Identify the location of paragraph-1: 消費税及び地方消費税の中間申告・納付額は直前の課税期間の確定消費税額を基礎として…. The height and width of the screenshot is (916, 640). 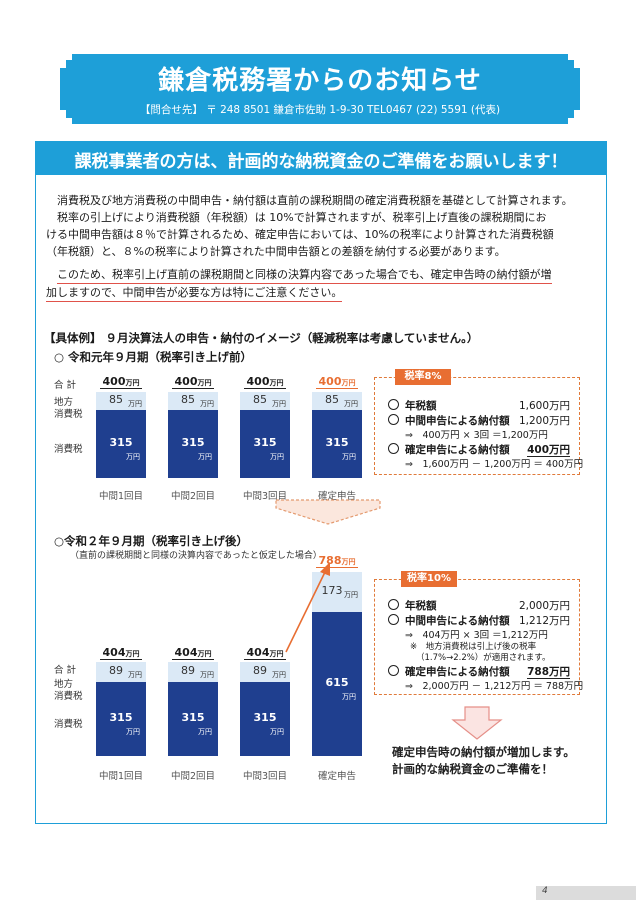
(315, 200).